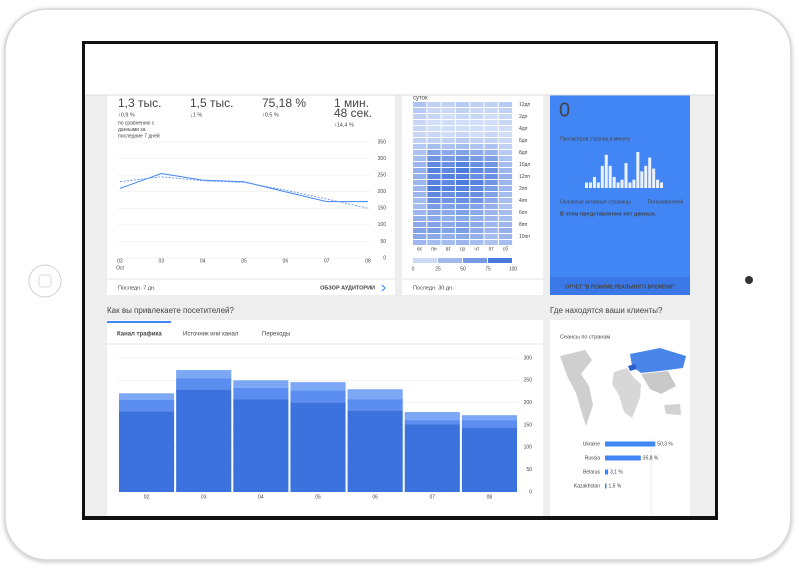  What do you see at coordinates (523, 153) in the screenshot?
I see `row-label: 8дп` at bounding box center [523, 153].